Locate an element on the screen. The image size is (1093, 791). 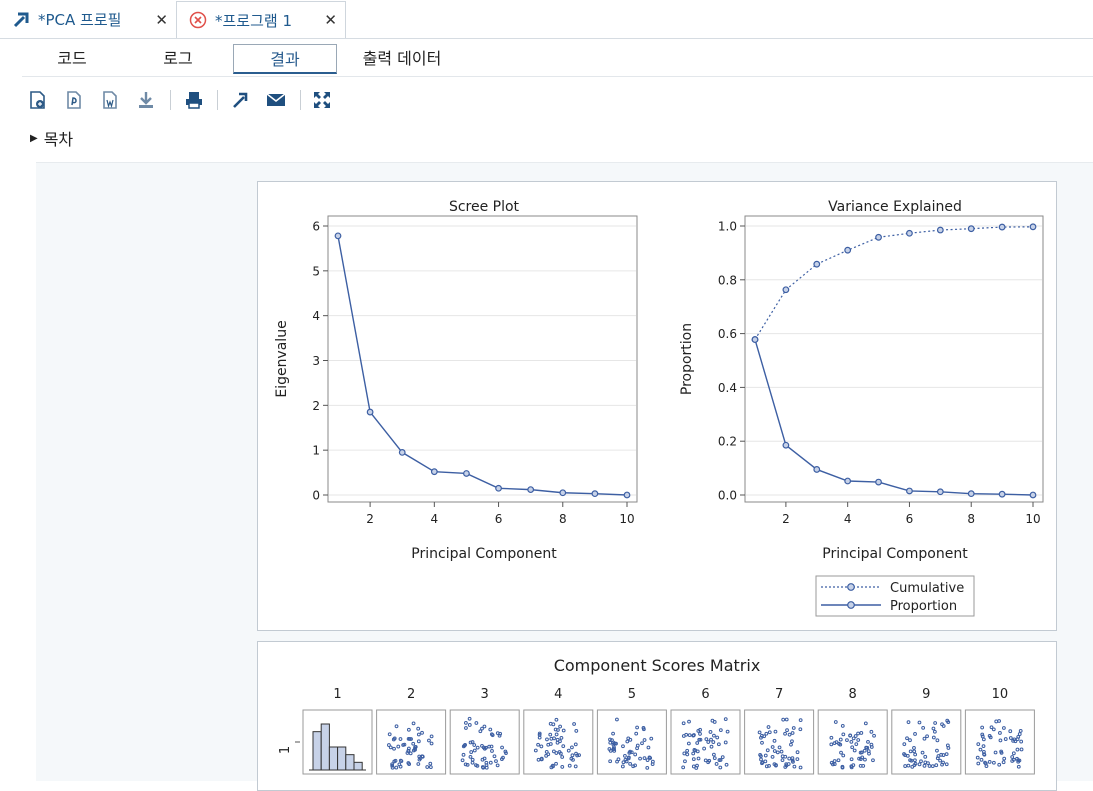
tab-label: *PCA 프로필 is located at coordinates (80, 20).